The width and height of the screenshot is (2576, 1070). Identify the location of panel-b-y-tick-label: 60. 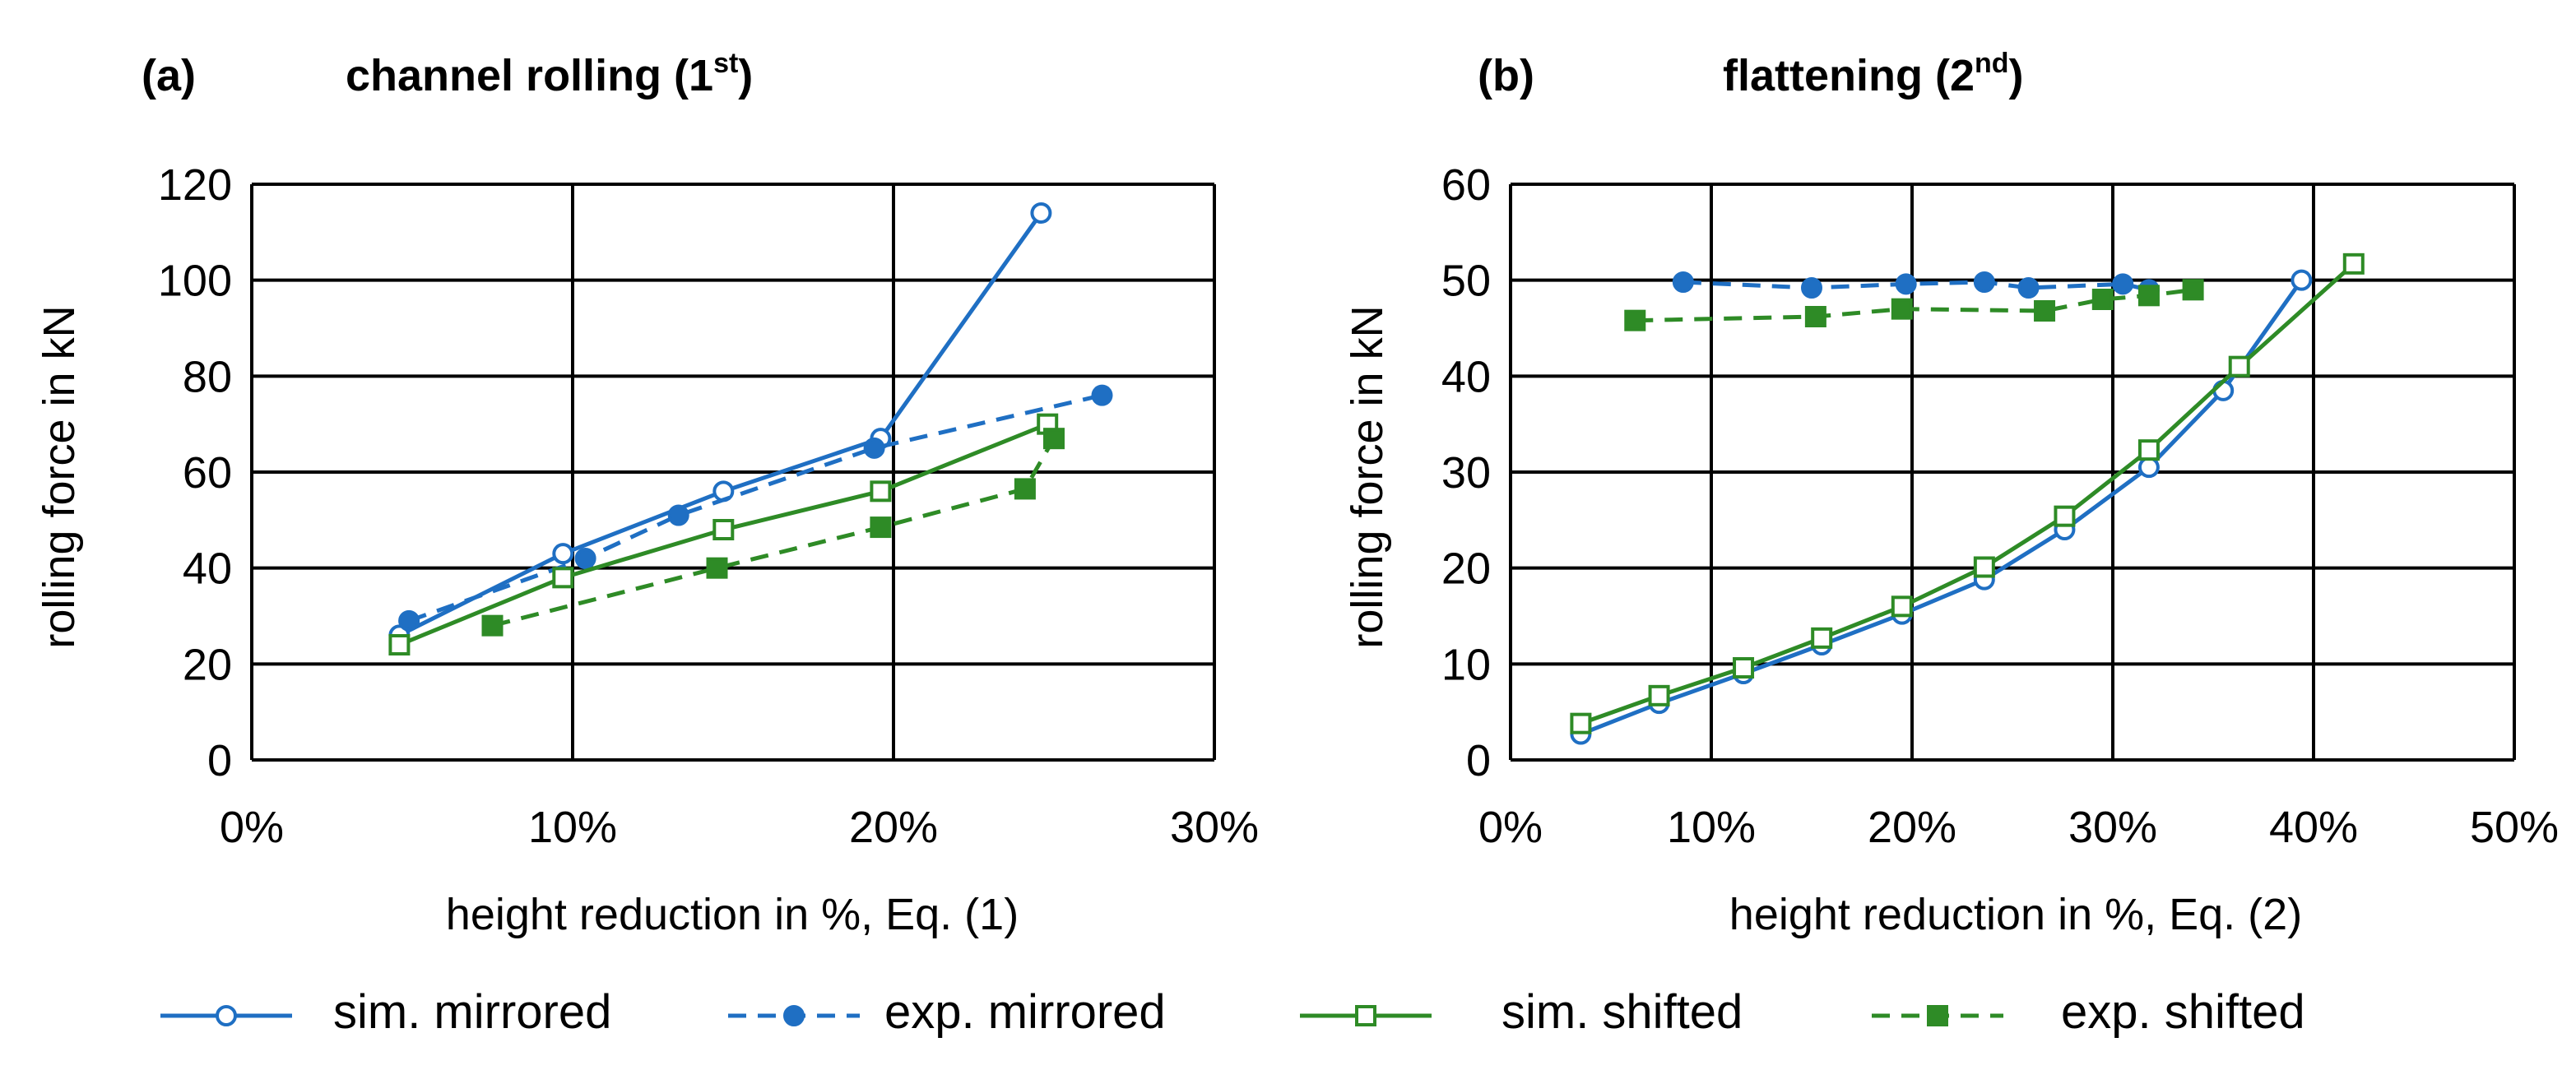
(1466, 185).